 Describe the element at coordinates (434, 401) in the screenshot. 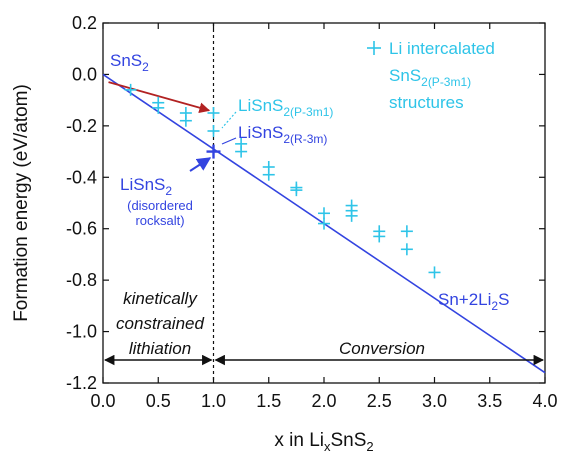

I see `x-tick-label: 3.0` at that location.